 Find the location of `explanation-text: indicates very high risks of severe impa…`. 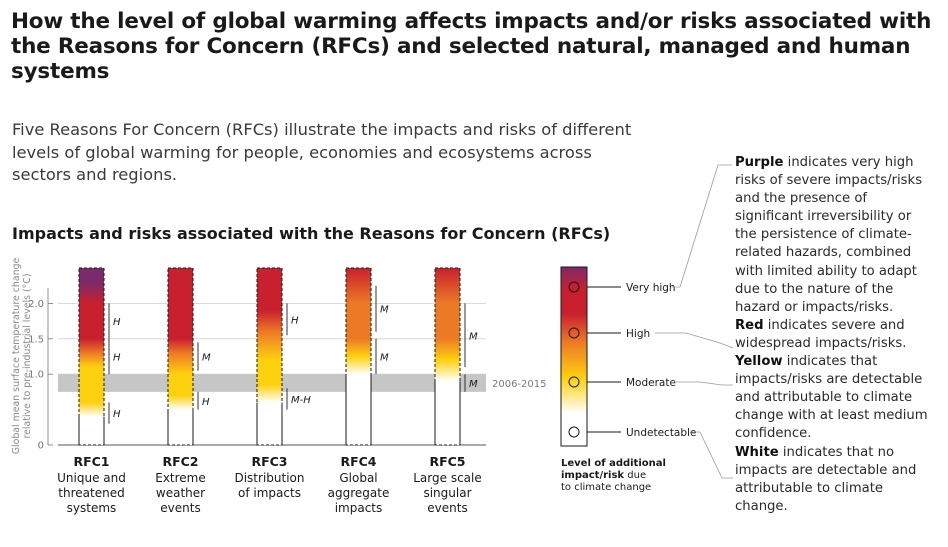

explanation-text: indicates very high risks of severe impa… is located at coordinates (829, 235).